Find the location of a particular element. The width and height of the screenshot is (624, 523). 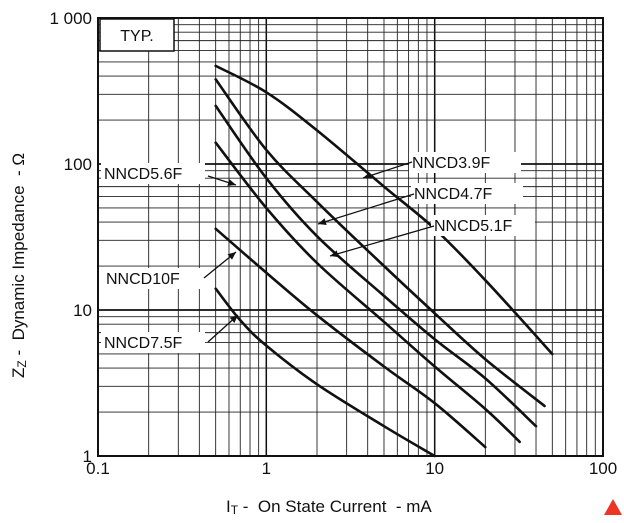

callout-bg-nncd5-1f is located at coordinates (483, 225).